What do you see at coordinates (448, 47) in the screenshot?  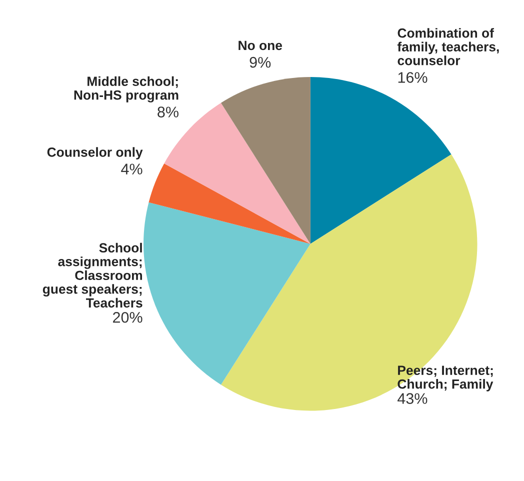 I see `slice-label: Combination of family, teachers, counselor` at bounding box center [448, 47].